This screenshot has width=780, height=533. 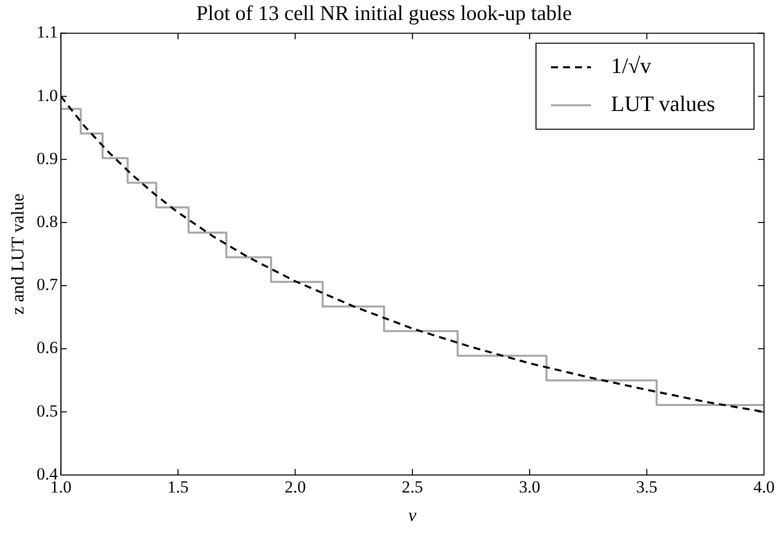 I want to click on y-tick-label: 0.6, so click(x=47, y=348).